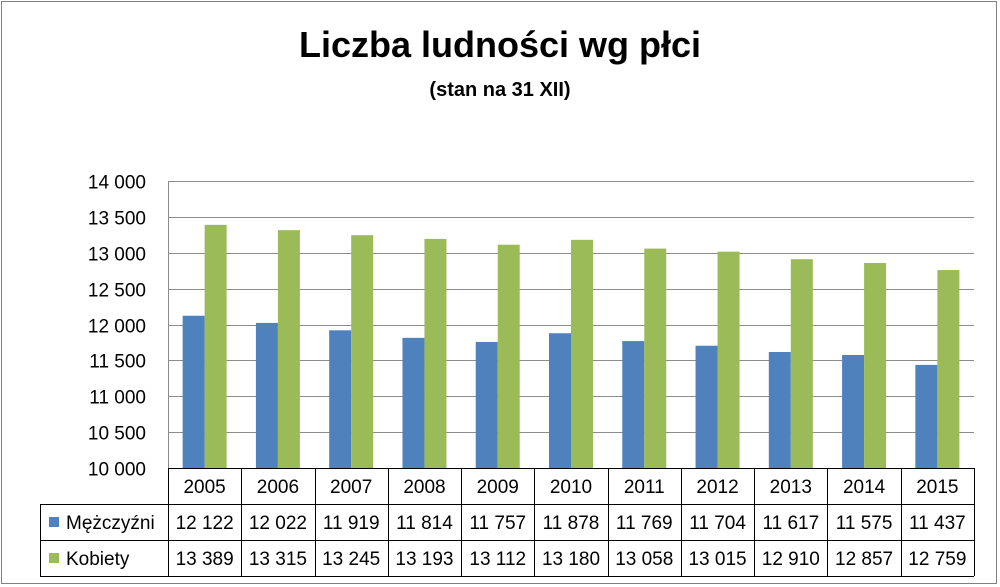 The height and width of the screenshot is (587, 1000). What do you see at coordinates (790, 523) in the screenshot?
I see `data-cell: 11 617` at bounding box center [790, 523].